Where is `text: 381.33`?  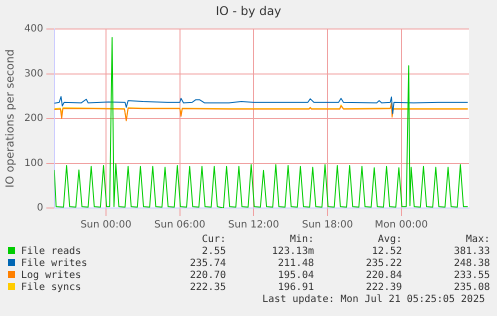 text: 381.33 is located at coordinates (471, 252).